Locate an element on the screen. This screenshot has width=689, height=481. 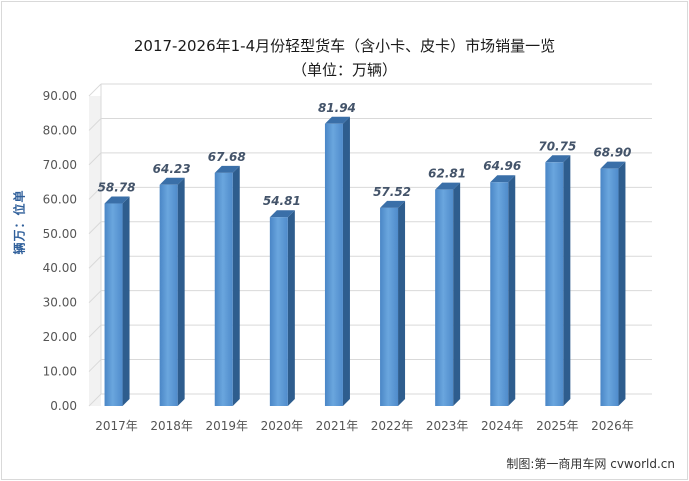
x-tick-label: 2023年 is located at coordinates (447, 426).